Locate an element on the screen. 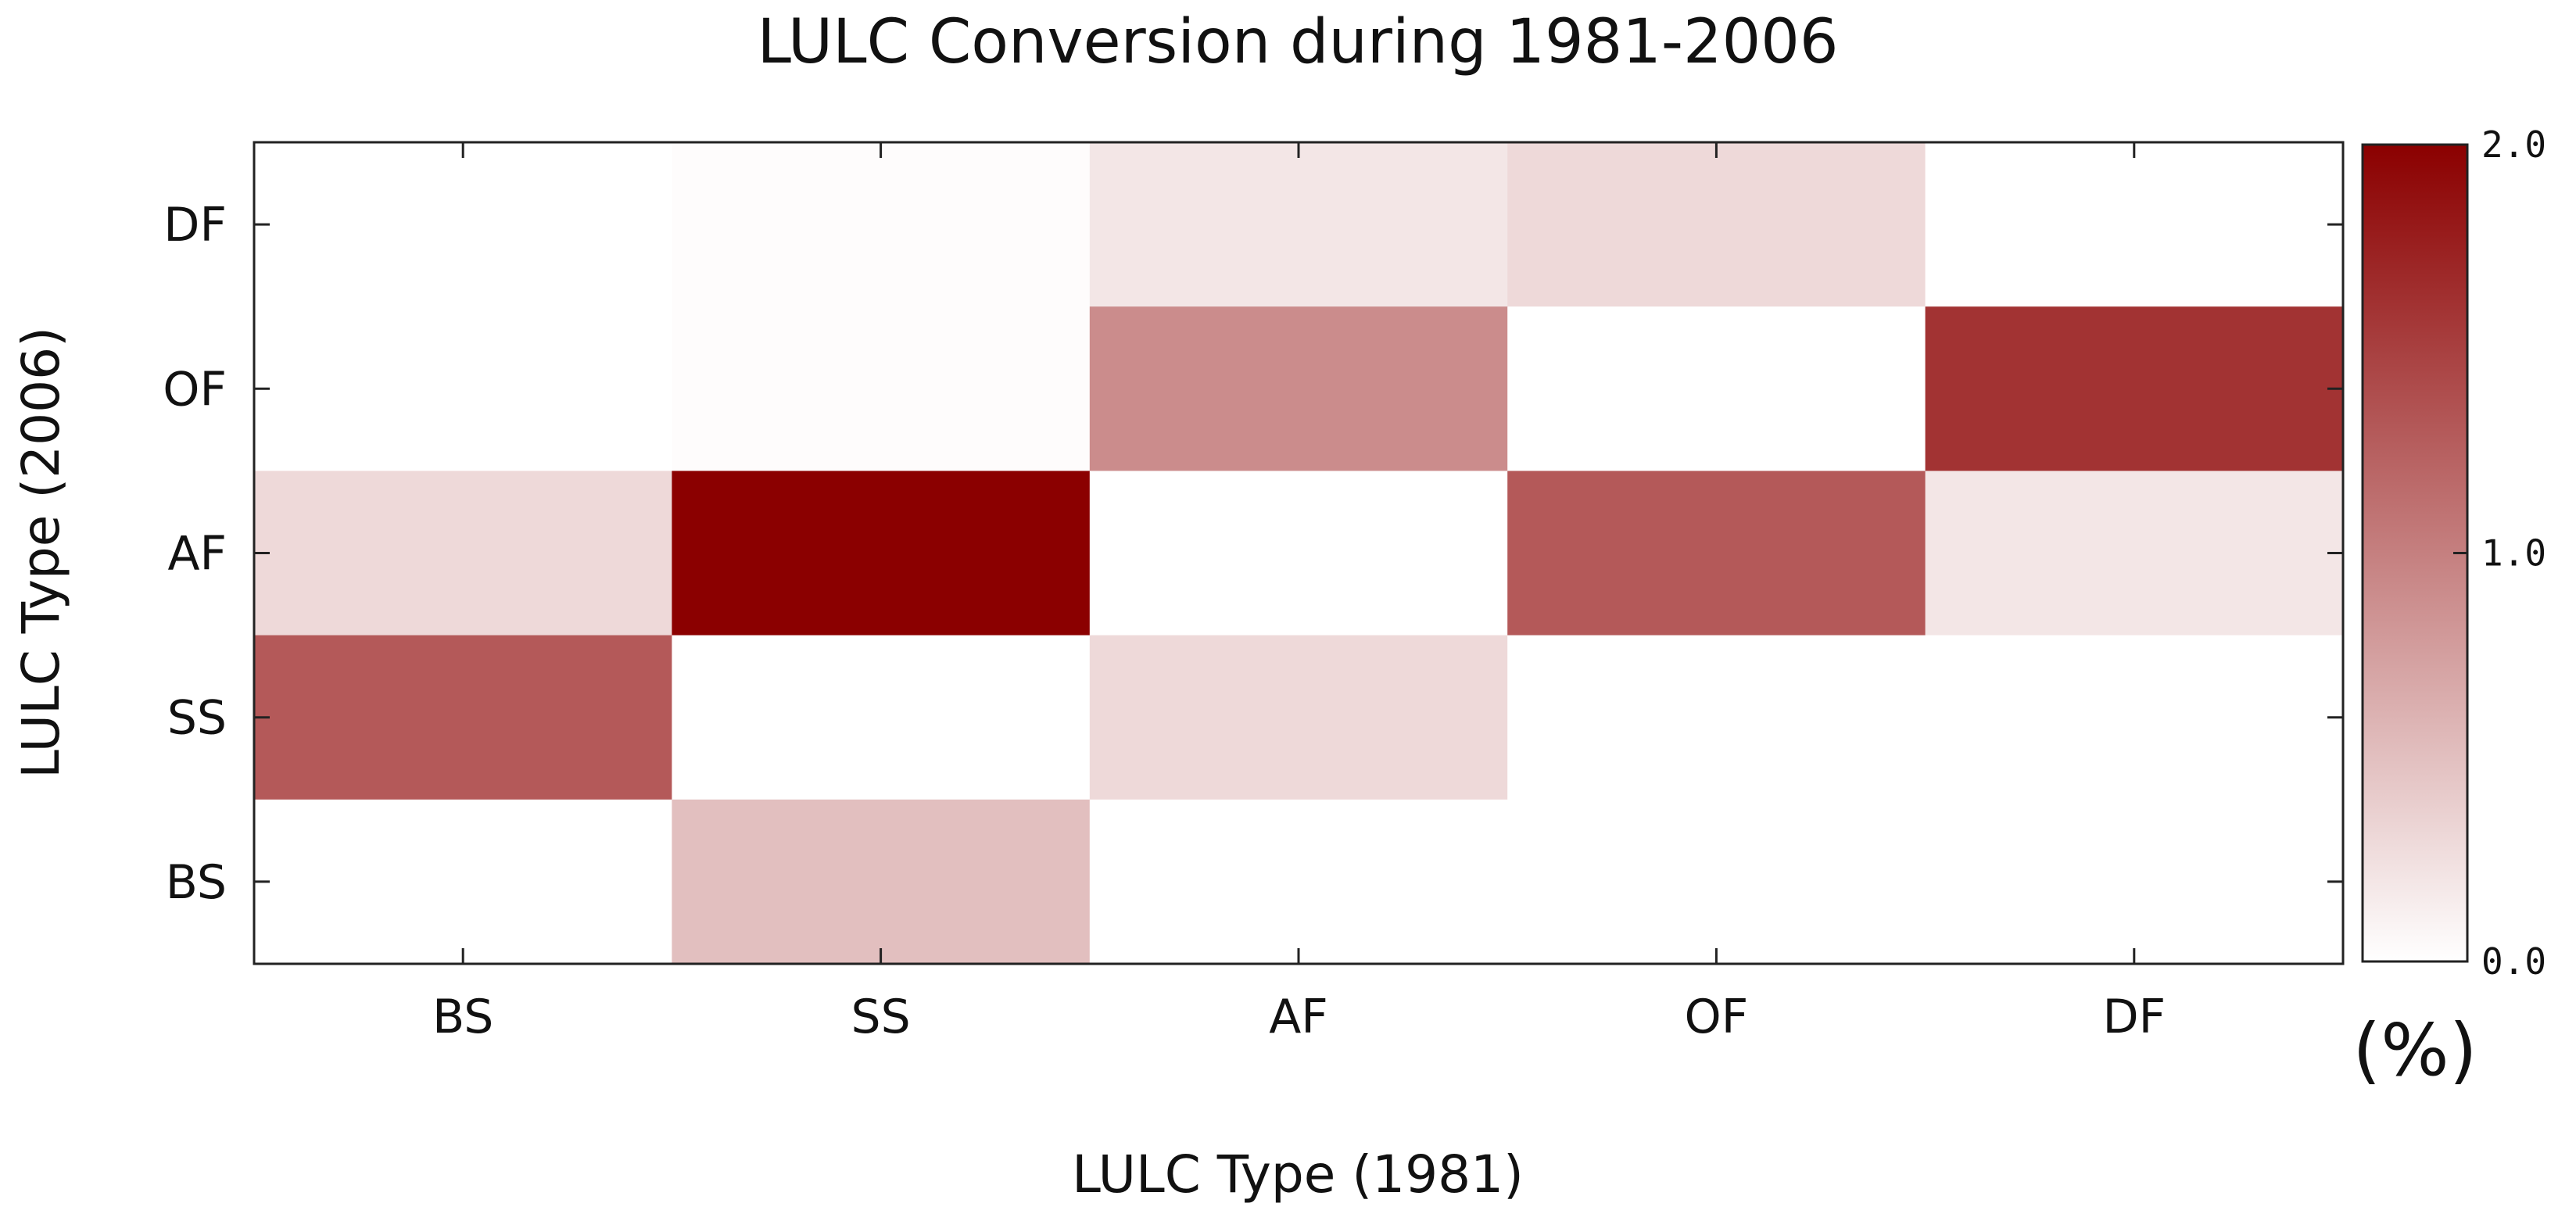  heatmap-cell-DF-BS is located at coordinates (463, 224).